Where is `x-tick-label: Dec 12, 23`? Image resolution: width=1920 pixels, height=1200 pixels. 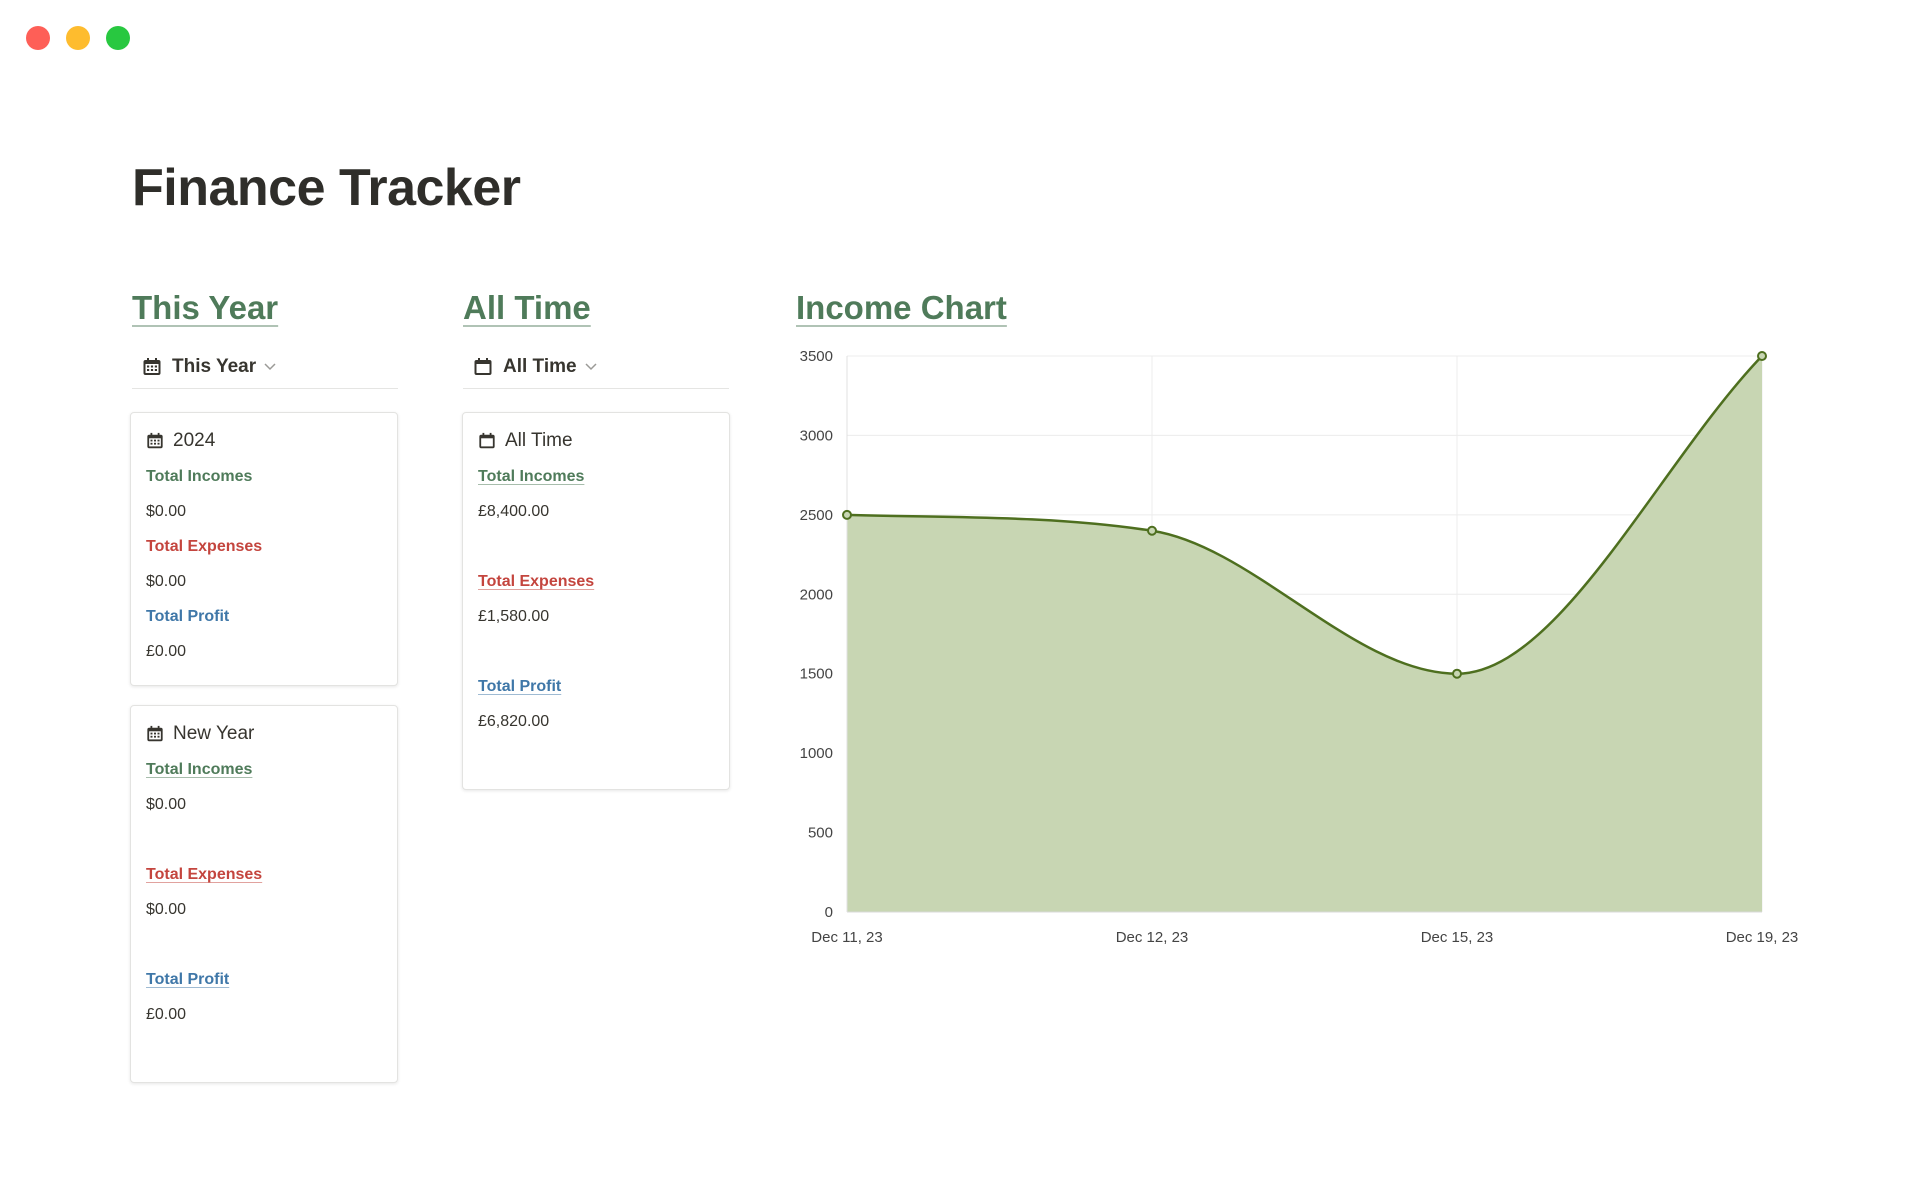 x-tick-label: Dec 12, 23 is located at coordinates (1152, 937).